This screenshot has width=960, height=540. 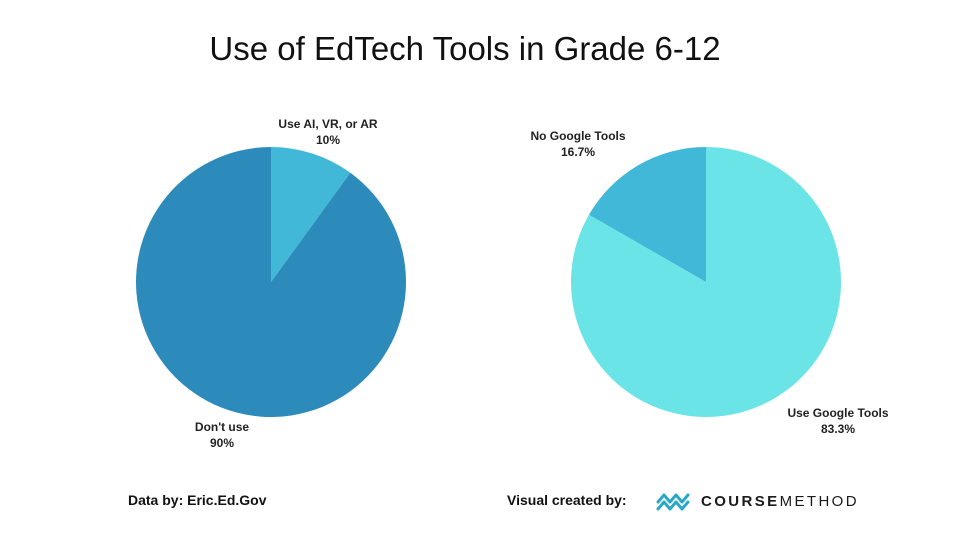 I want to click on slice-label-use-google: Use Google Tools, so click(x=837, y=413).